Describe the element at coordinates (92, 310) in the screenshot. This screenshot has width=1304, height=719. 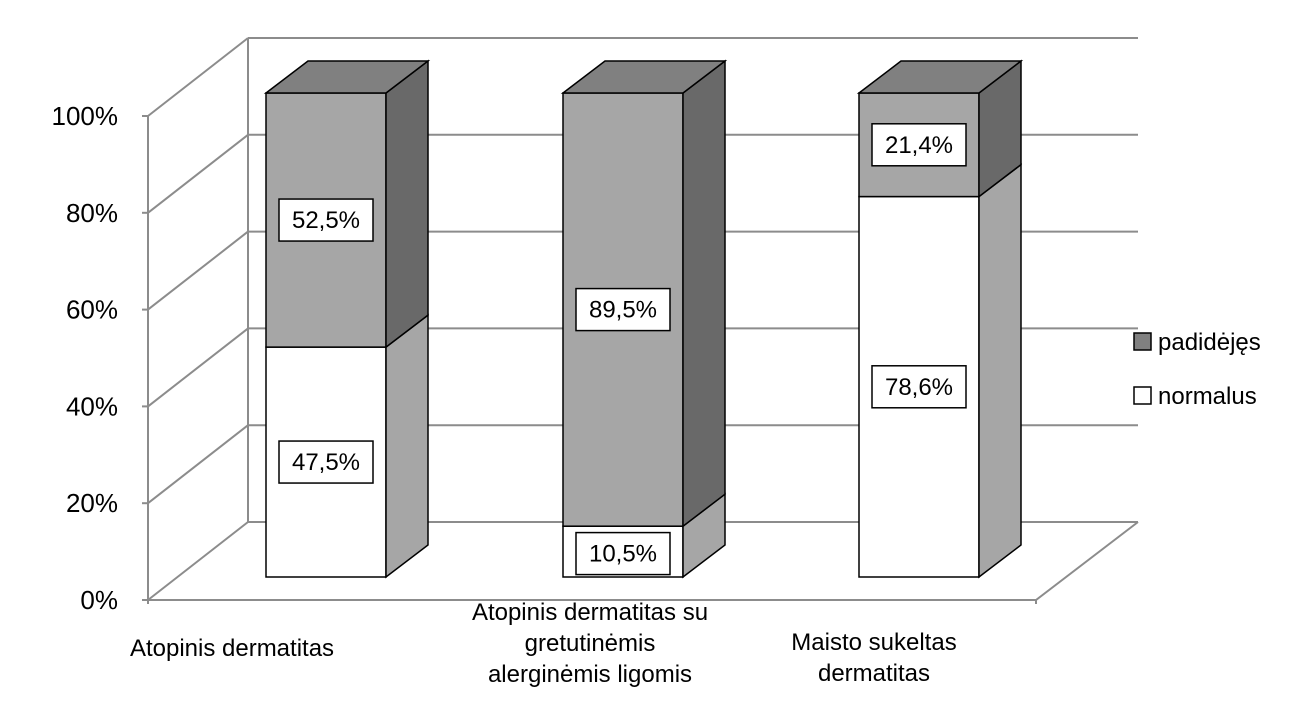
I see `y-tick-label: 60%` at that location.